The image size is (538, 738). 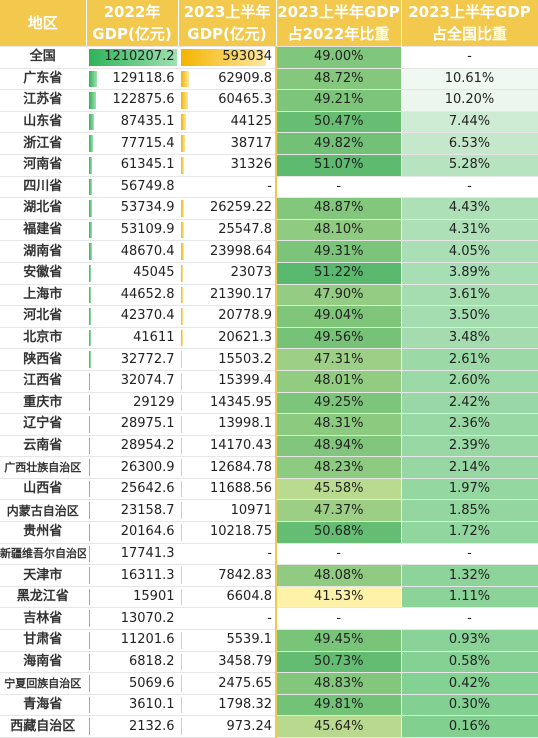 I want to click on region-name: 西藏自治区, so click(x=43, y=726).